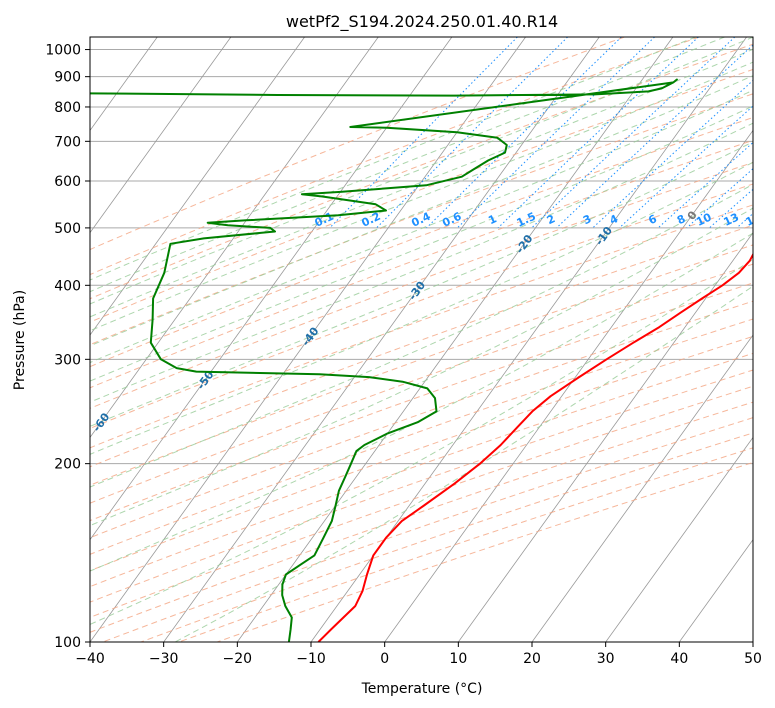 The height and width of the screenshot is (708, 775). What do you see at coordinates (67, 286) in the screenshot?
I see `y-tick-label: 400` at bounding box center [67, 286].